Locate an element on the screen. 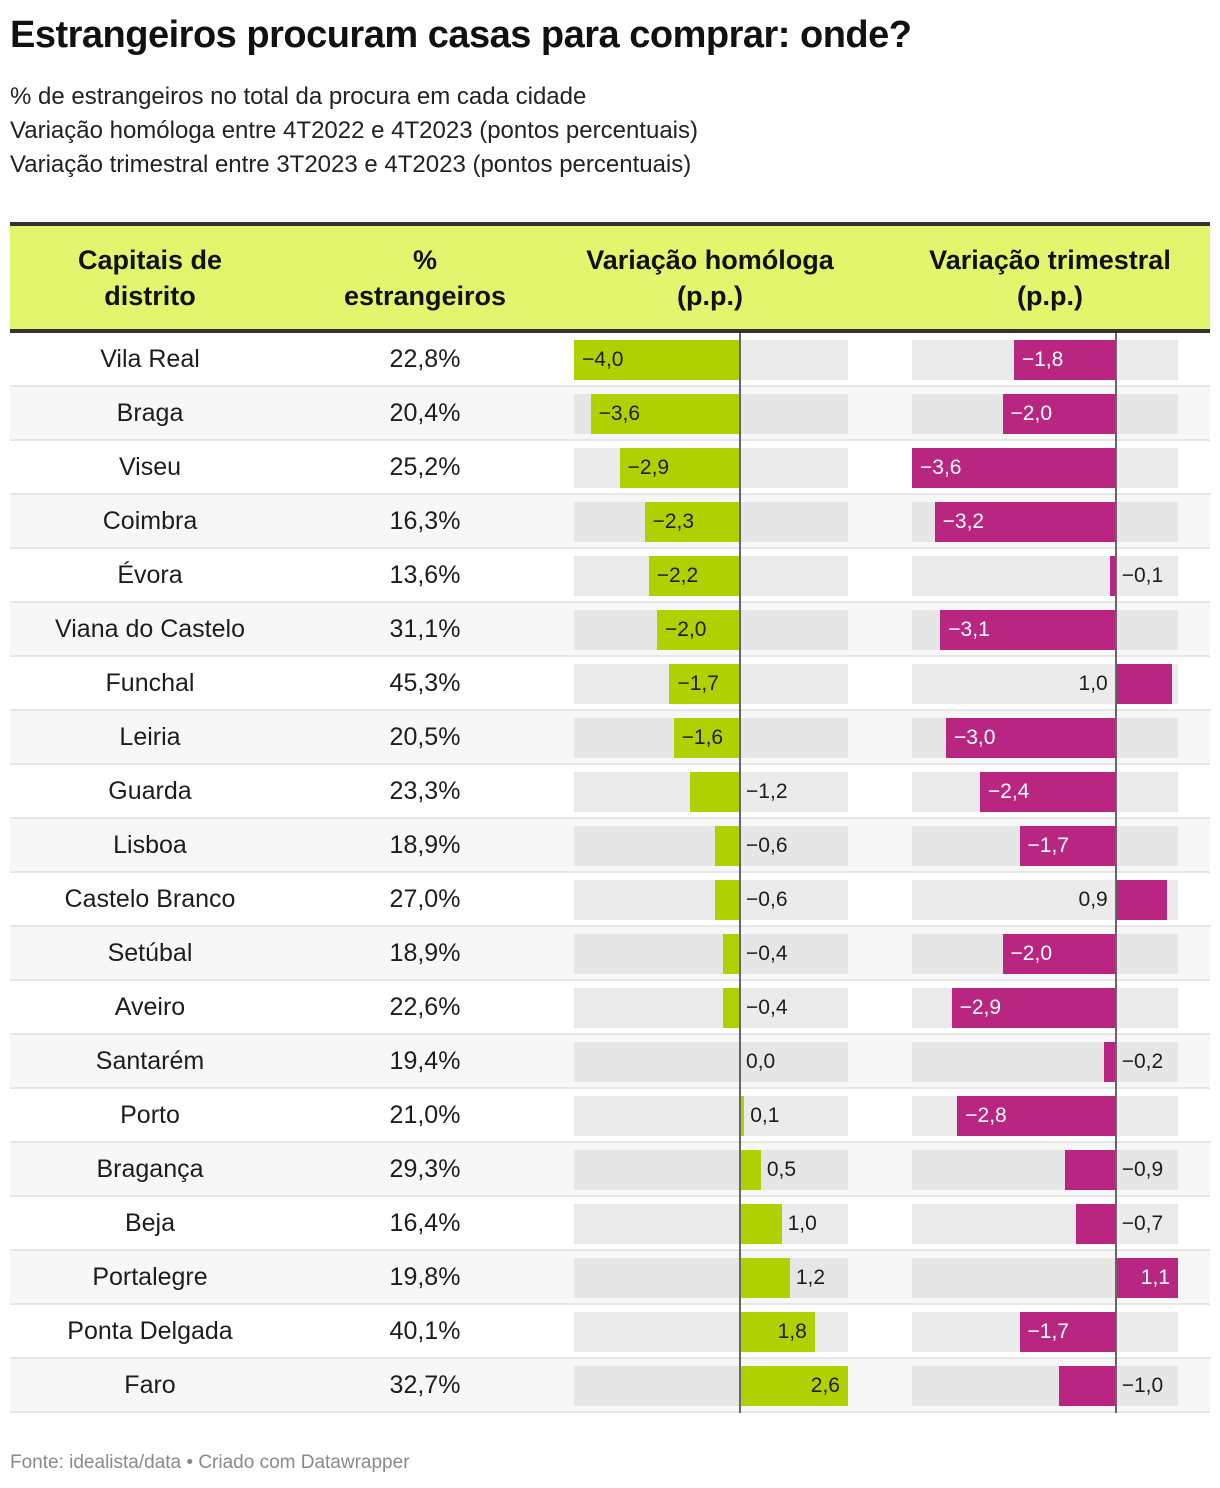 The height and width of the screenshot is (1488, 1220). trimestral-bar-cell: −2,4 is located at coordinates (1045, 792).